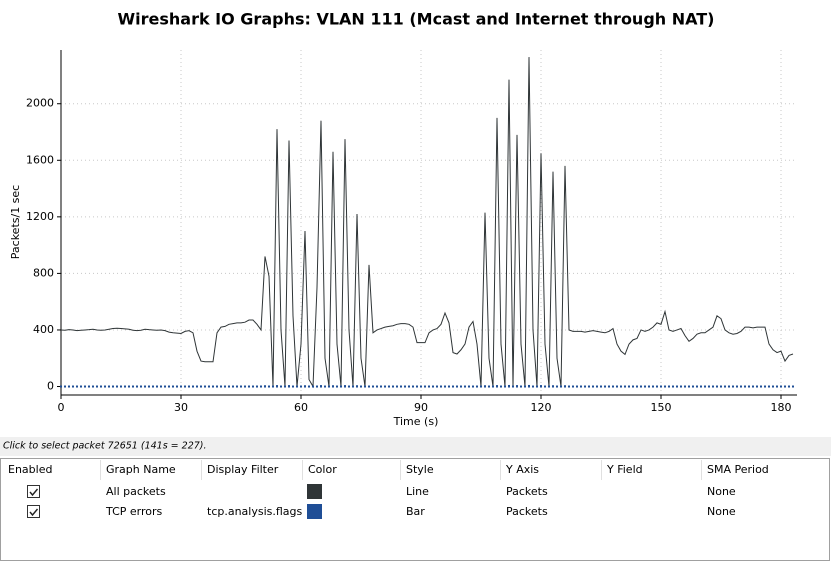  What do you see at coordinates (61, 407) in the screenshot?
I see `x-tick-label: 0` at bounding box center [61, 407].